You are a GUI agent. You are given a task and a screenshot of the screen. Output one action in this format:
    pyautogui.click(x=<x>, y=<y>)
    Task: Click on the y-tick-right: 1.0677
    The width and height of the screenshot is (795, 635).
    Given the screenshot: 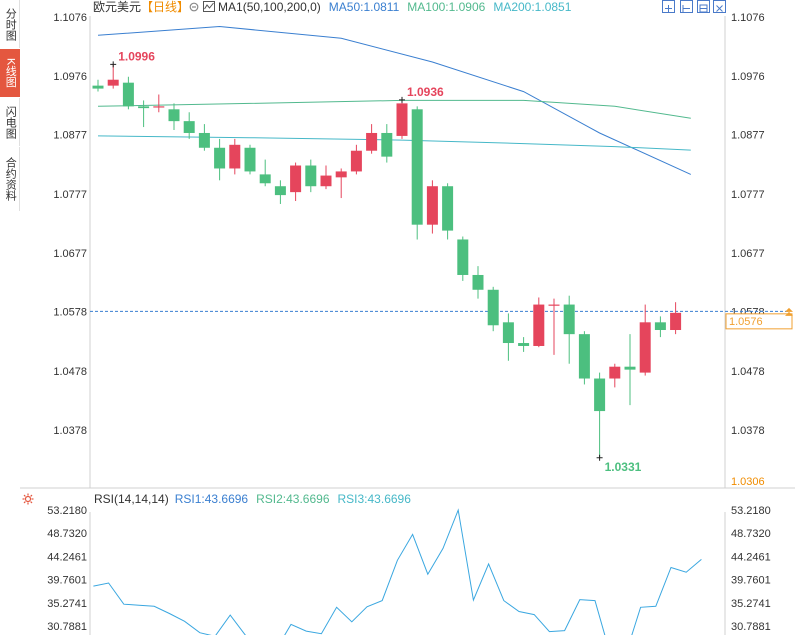 What is the action you would take?
    pyautogui.click(x=748, y=254)
    